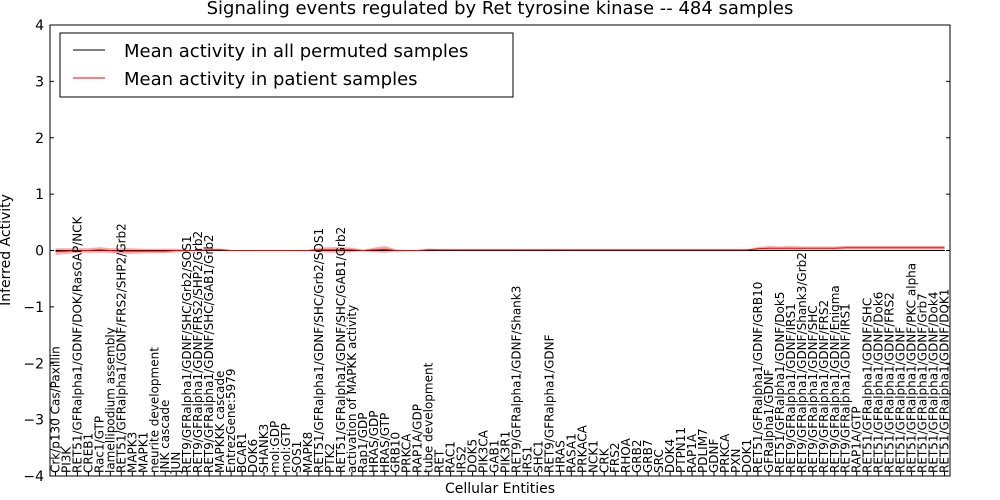 Image resolution: width=1000 pixels, height=500 pixels. I want to click on x-tick-label: HRAS, so click(560, 456).